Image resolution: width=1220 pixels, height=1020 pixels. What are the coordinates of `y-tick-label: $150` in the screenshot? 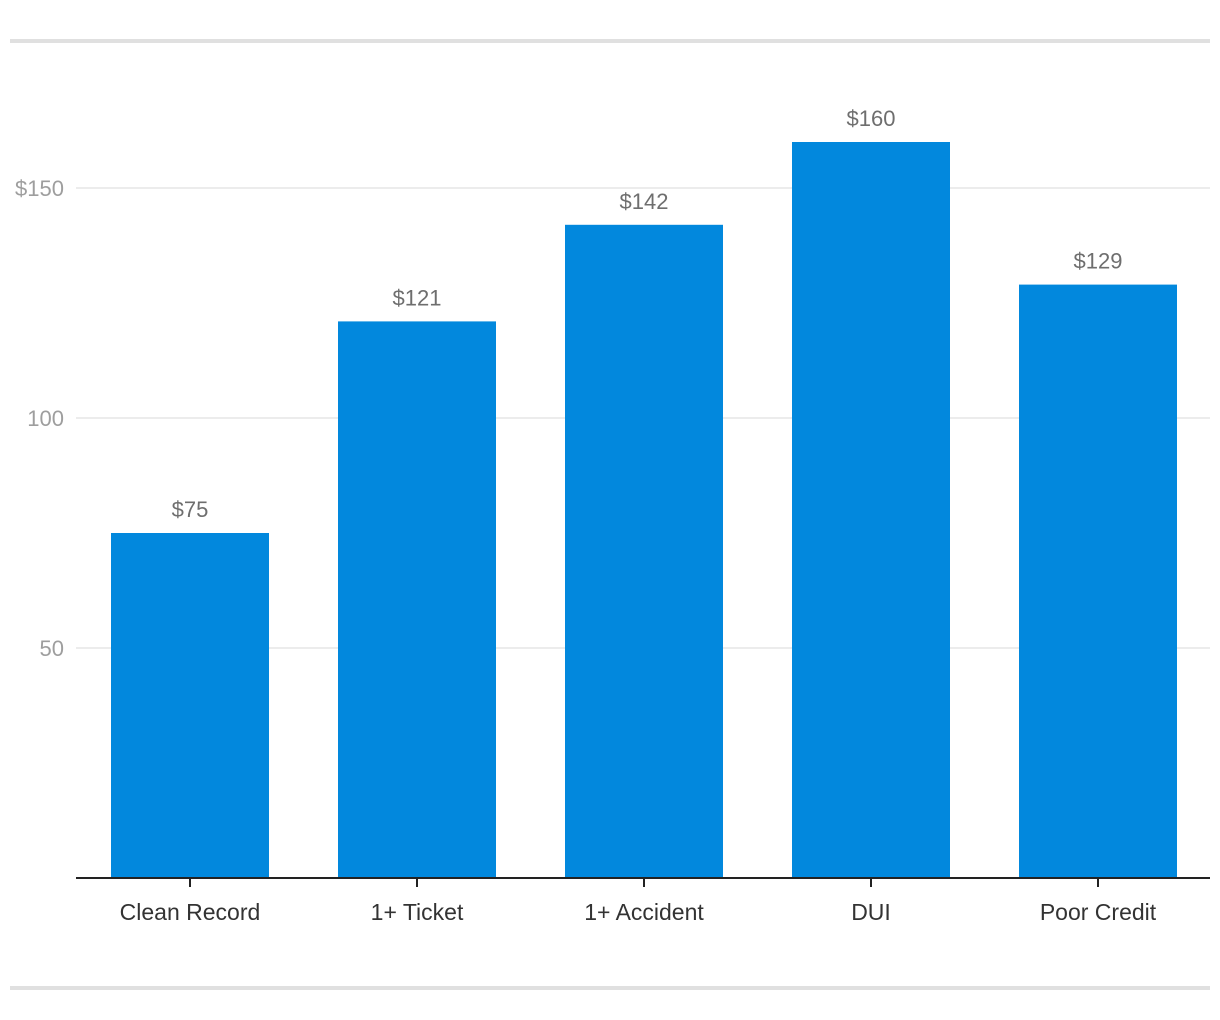 It's located at (39, 188).